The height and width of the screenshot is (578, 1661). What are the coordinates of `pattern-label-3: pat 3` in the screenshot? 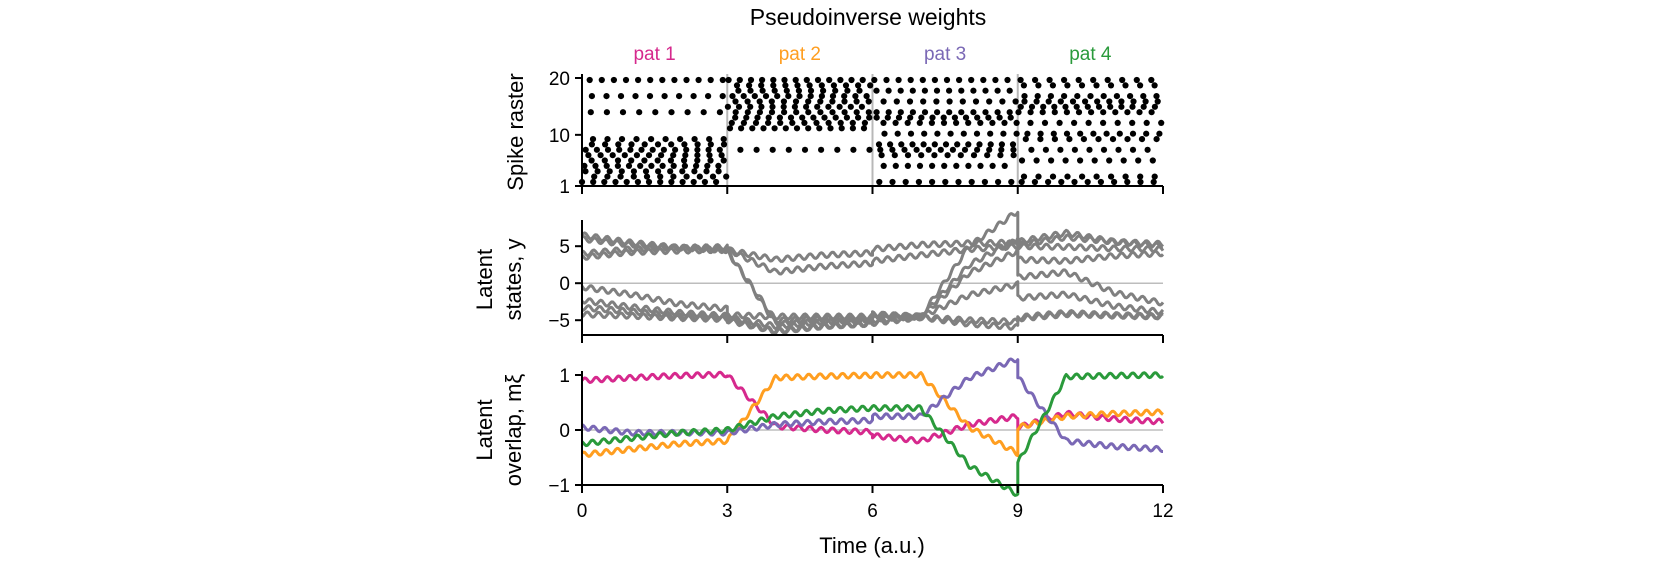 It's located at (945, 54).